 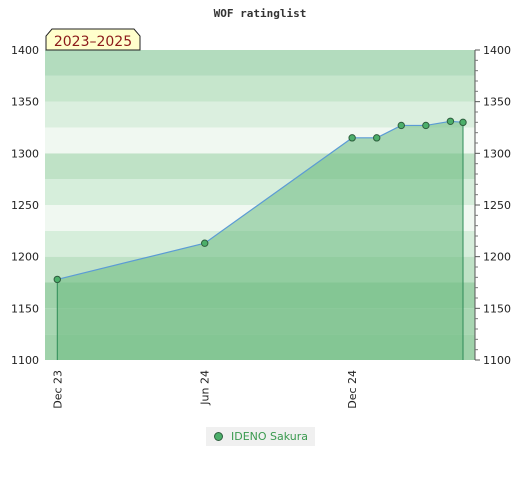 I want to click on x-axis: Dec 23 Jun 24 Dec 24, so click(x=205, y=389).